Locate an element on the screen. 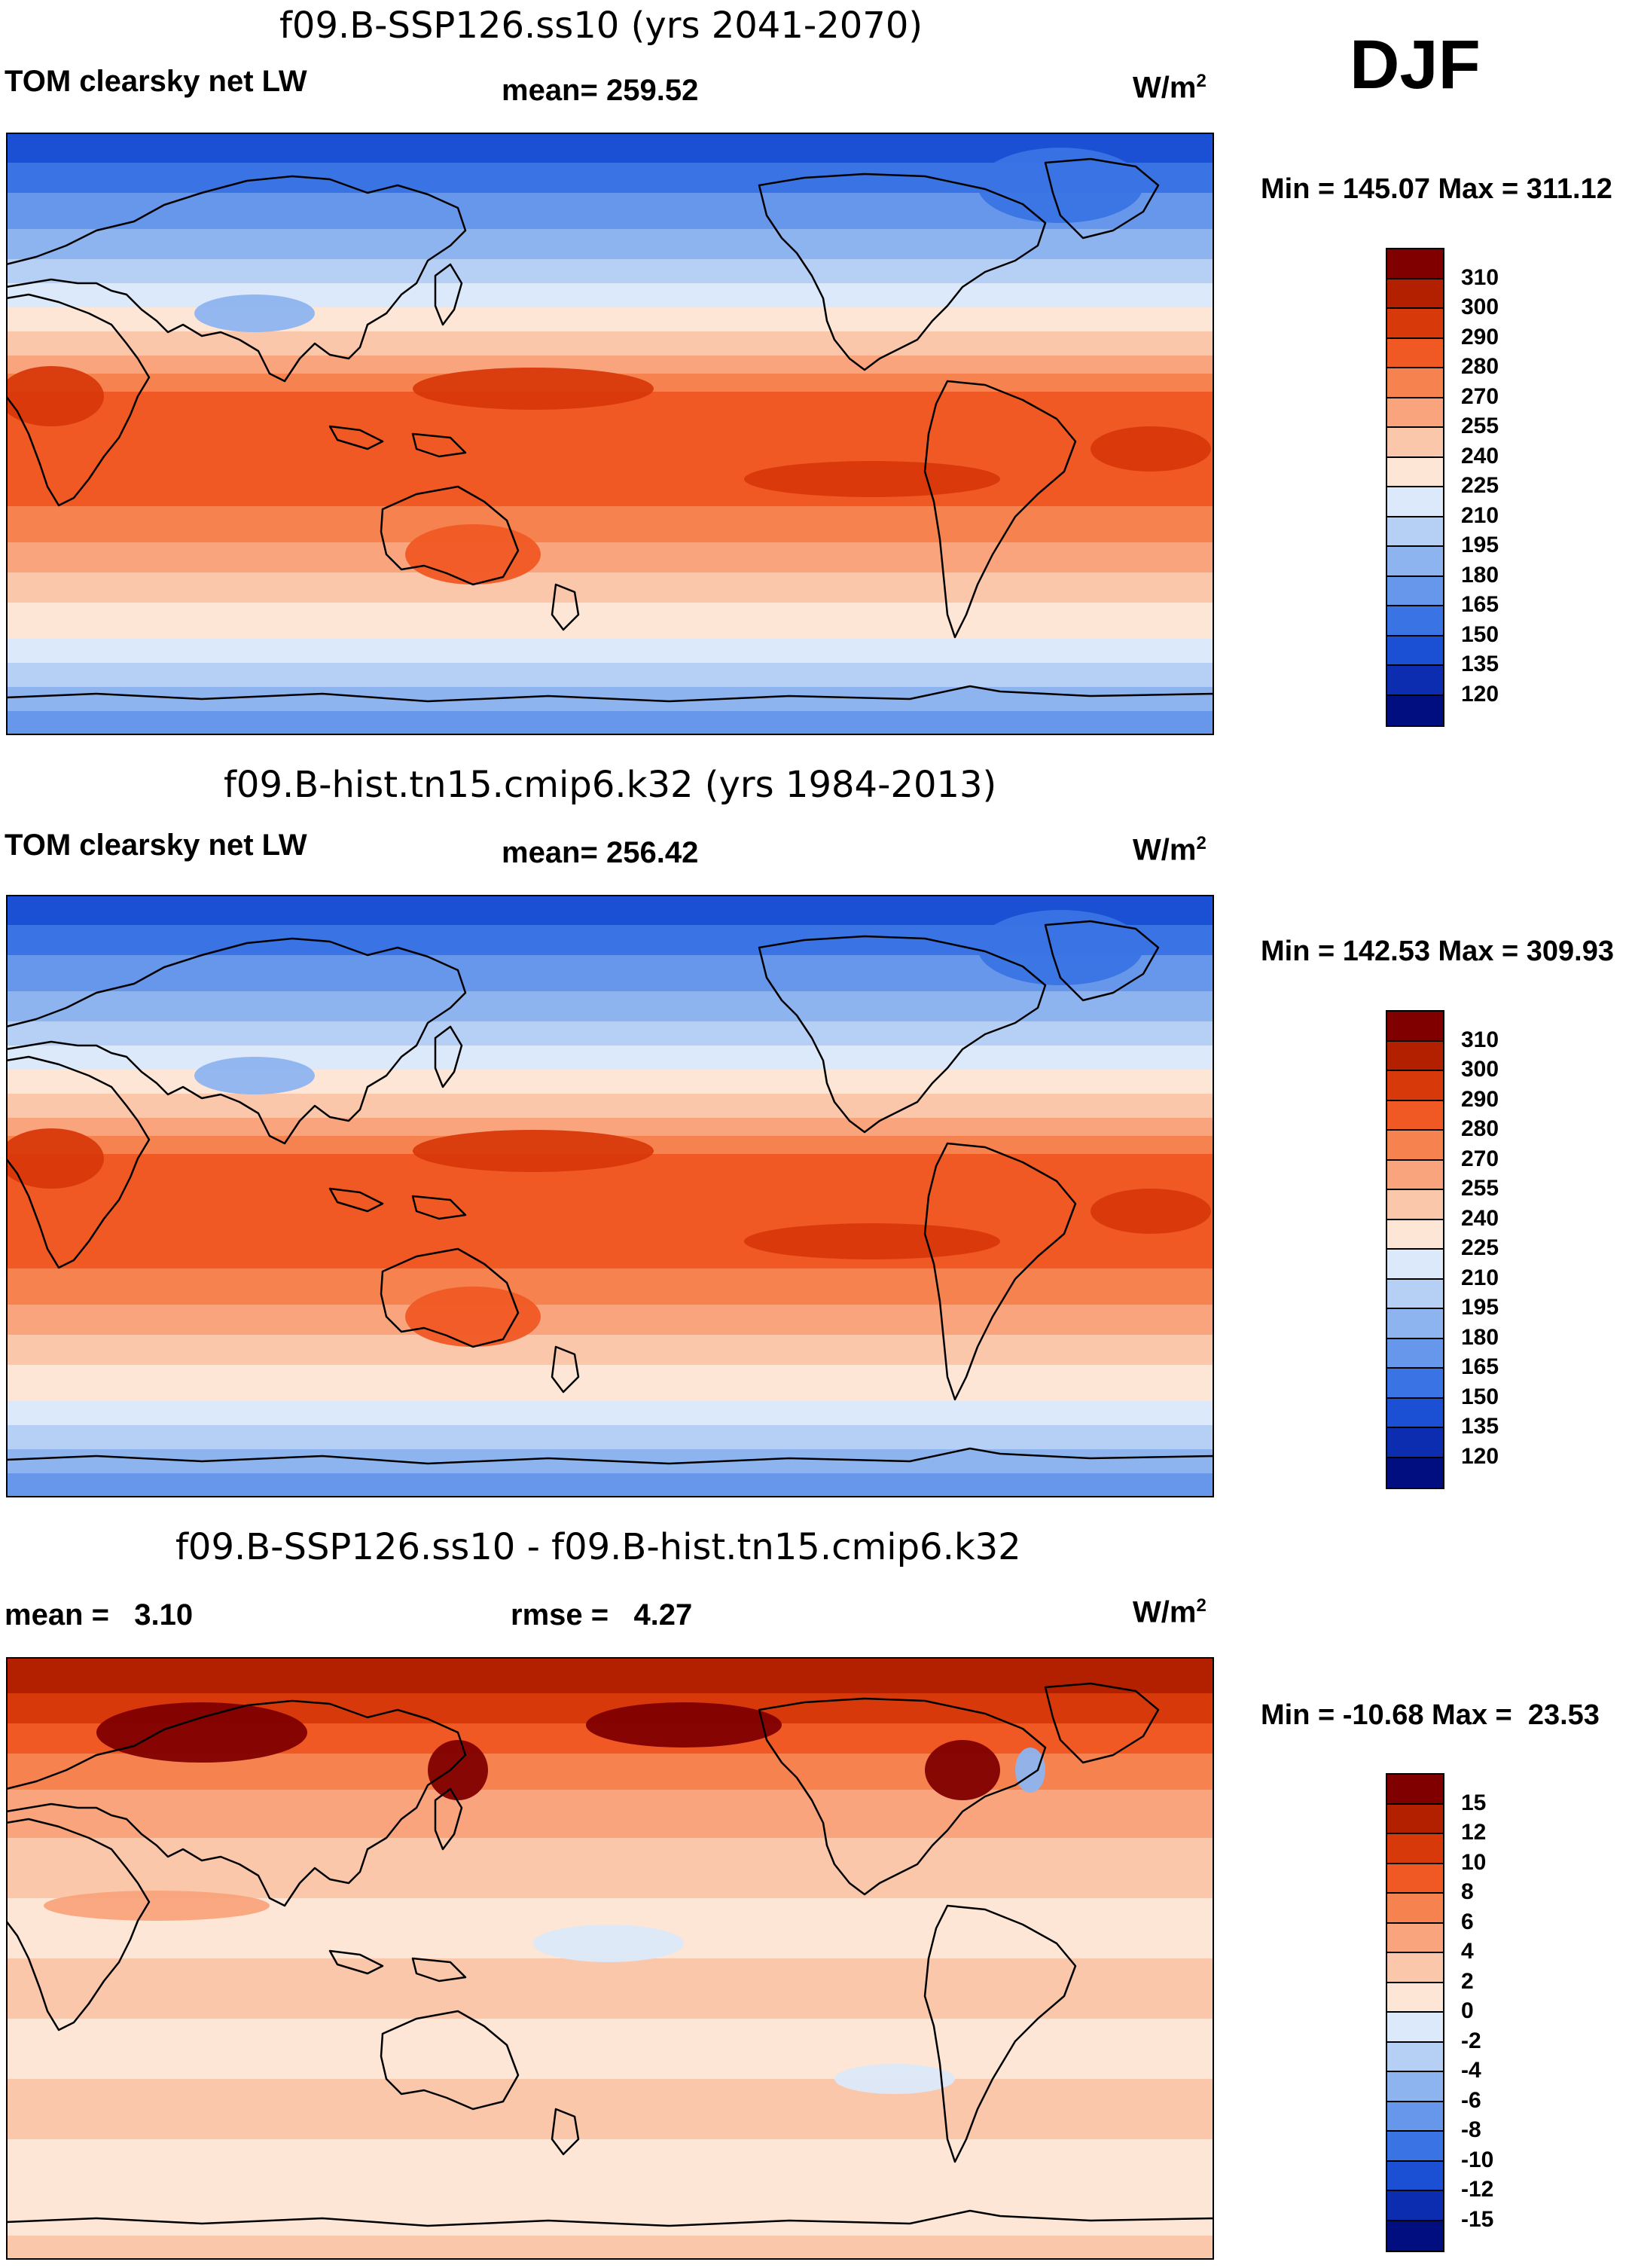 The width and height of the screenshot is (1632, 2268). panel2-colorbar is located at coordinates (1415, 1250).